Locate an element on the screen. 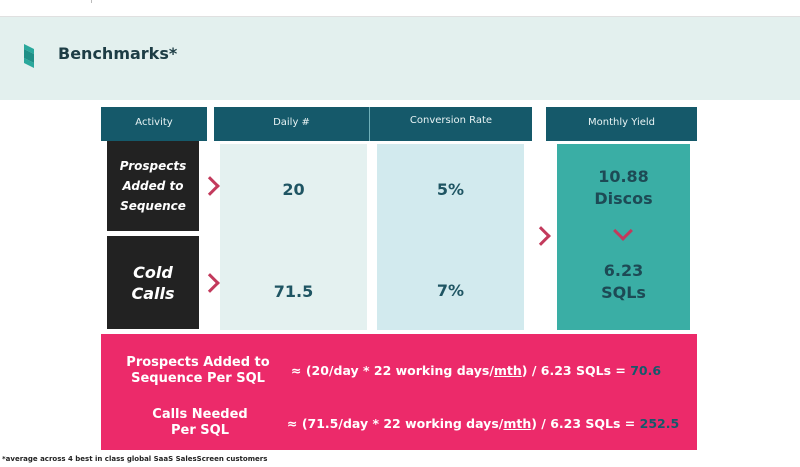  summary-label-line: Prospects Added to is located at coordinates (198, 362).